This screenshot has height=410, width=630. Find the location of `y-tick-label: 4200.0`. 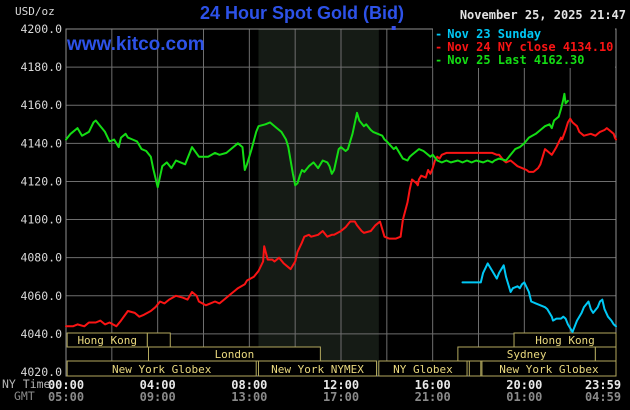

y-tick-label: 4200.0 is located at coordinates (41, 29).